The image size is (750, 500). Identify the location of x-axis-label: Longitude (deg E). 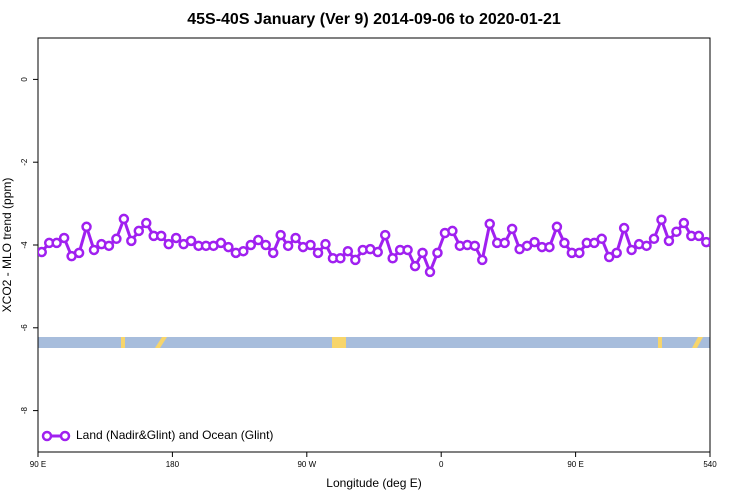
(373, 483).